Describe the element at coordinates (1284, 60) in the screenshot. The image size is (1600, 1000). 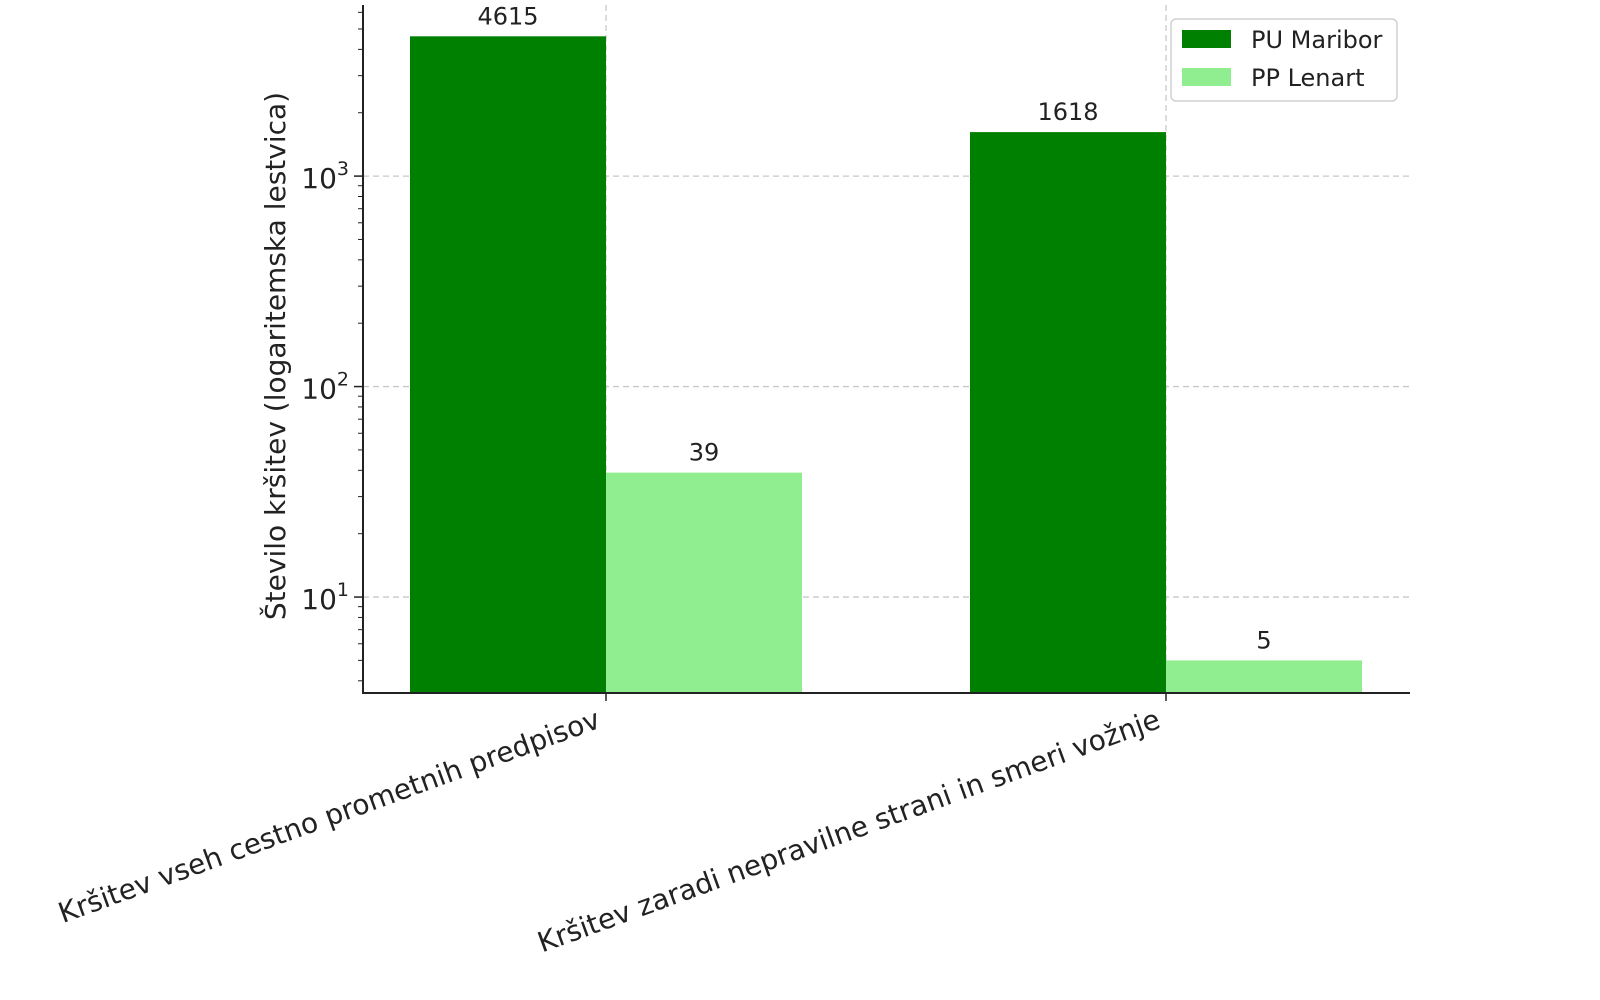
I see `legend: PU Maribor PP Lenart` at that location.